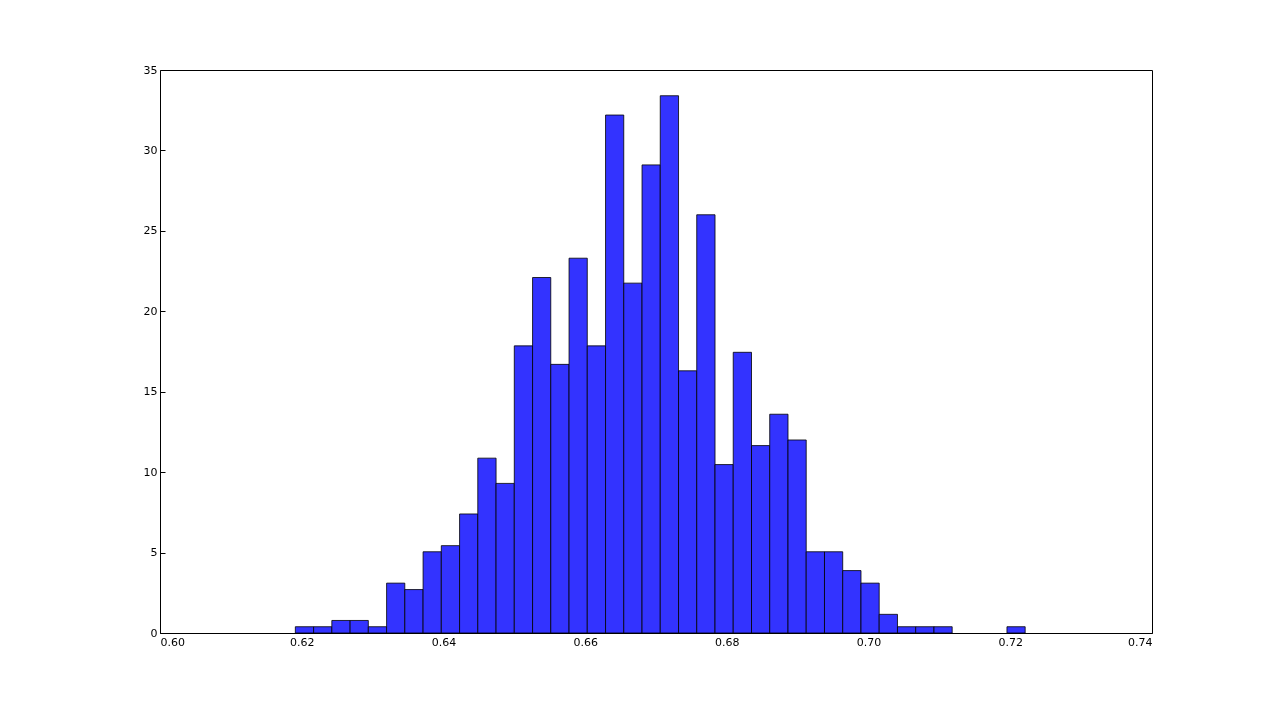 This screenshot has height=704, width=1280. Describe the element at coordinates (150, 472) in the screenshot. I see `y-tick-label: 10` at that location.